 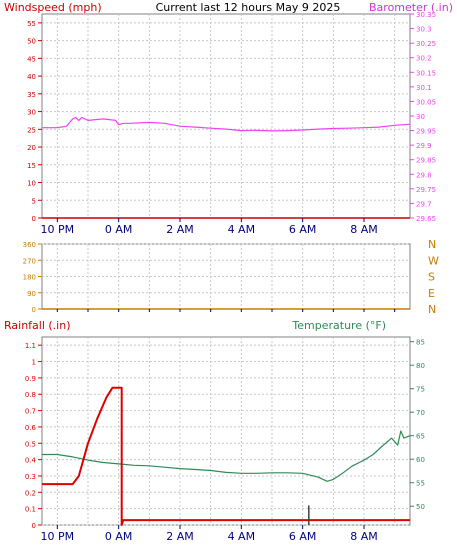 I want to click on temperature-right-tick-label: 50, so click(x=420, y=507).